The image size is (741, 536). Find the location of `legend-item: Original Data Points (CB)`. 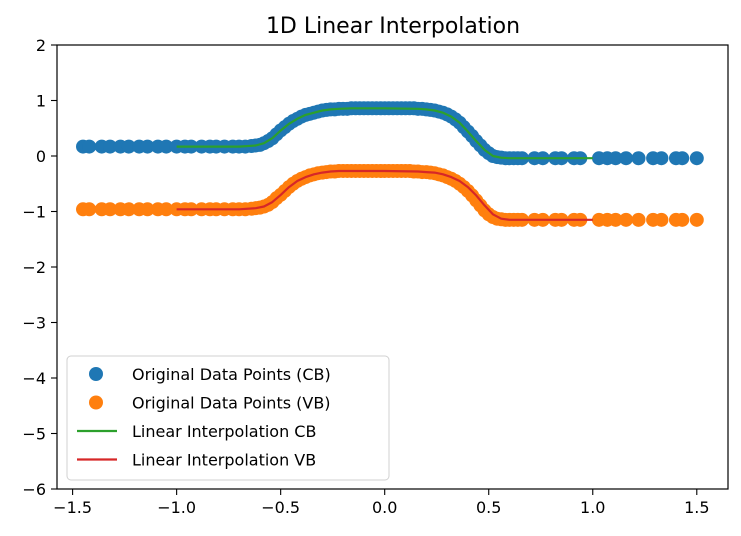

legend-item: Original Data Points (CB) is located at coordinates (210, 374).